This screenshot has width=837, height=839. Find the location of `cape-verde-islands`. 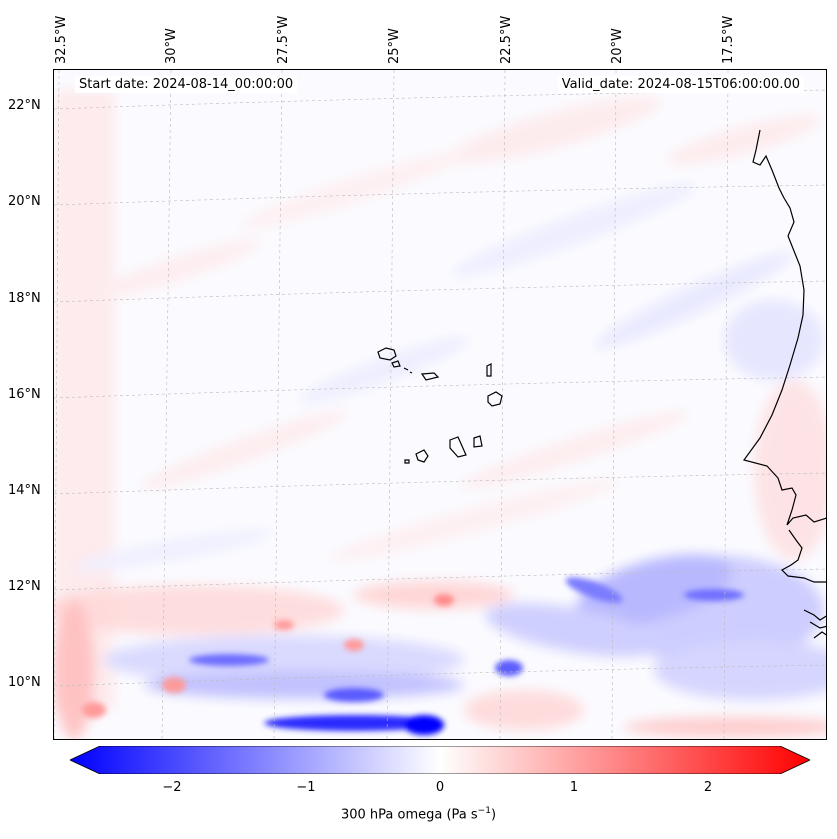

cape-verde-islands is located at coordinates (440, 405).